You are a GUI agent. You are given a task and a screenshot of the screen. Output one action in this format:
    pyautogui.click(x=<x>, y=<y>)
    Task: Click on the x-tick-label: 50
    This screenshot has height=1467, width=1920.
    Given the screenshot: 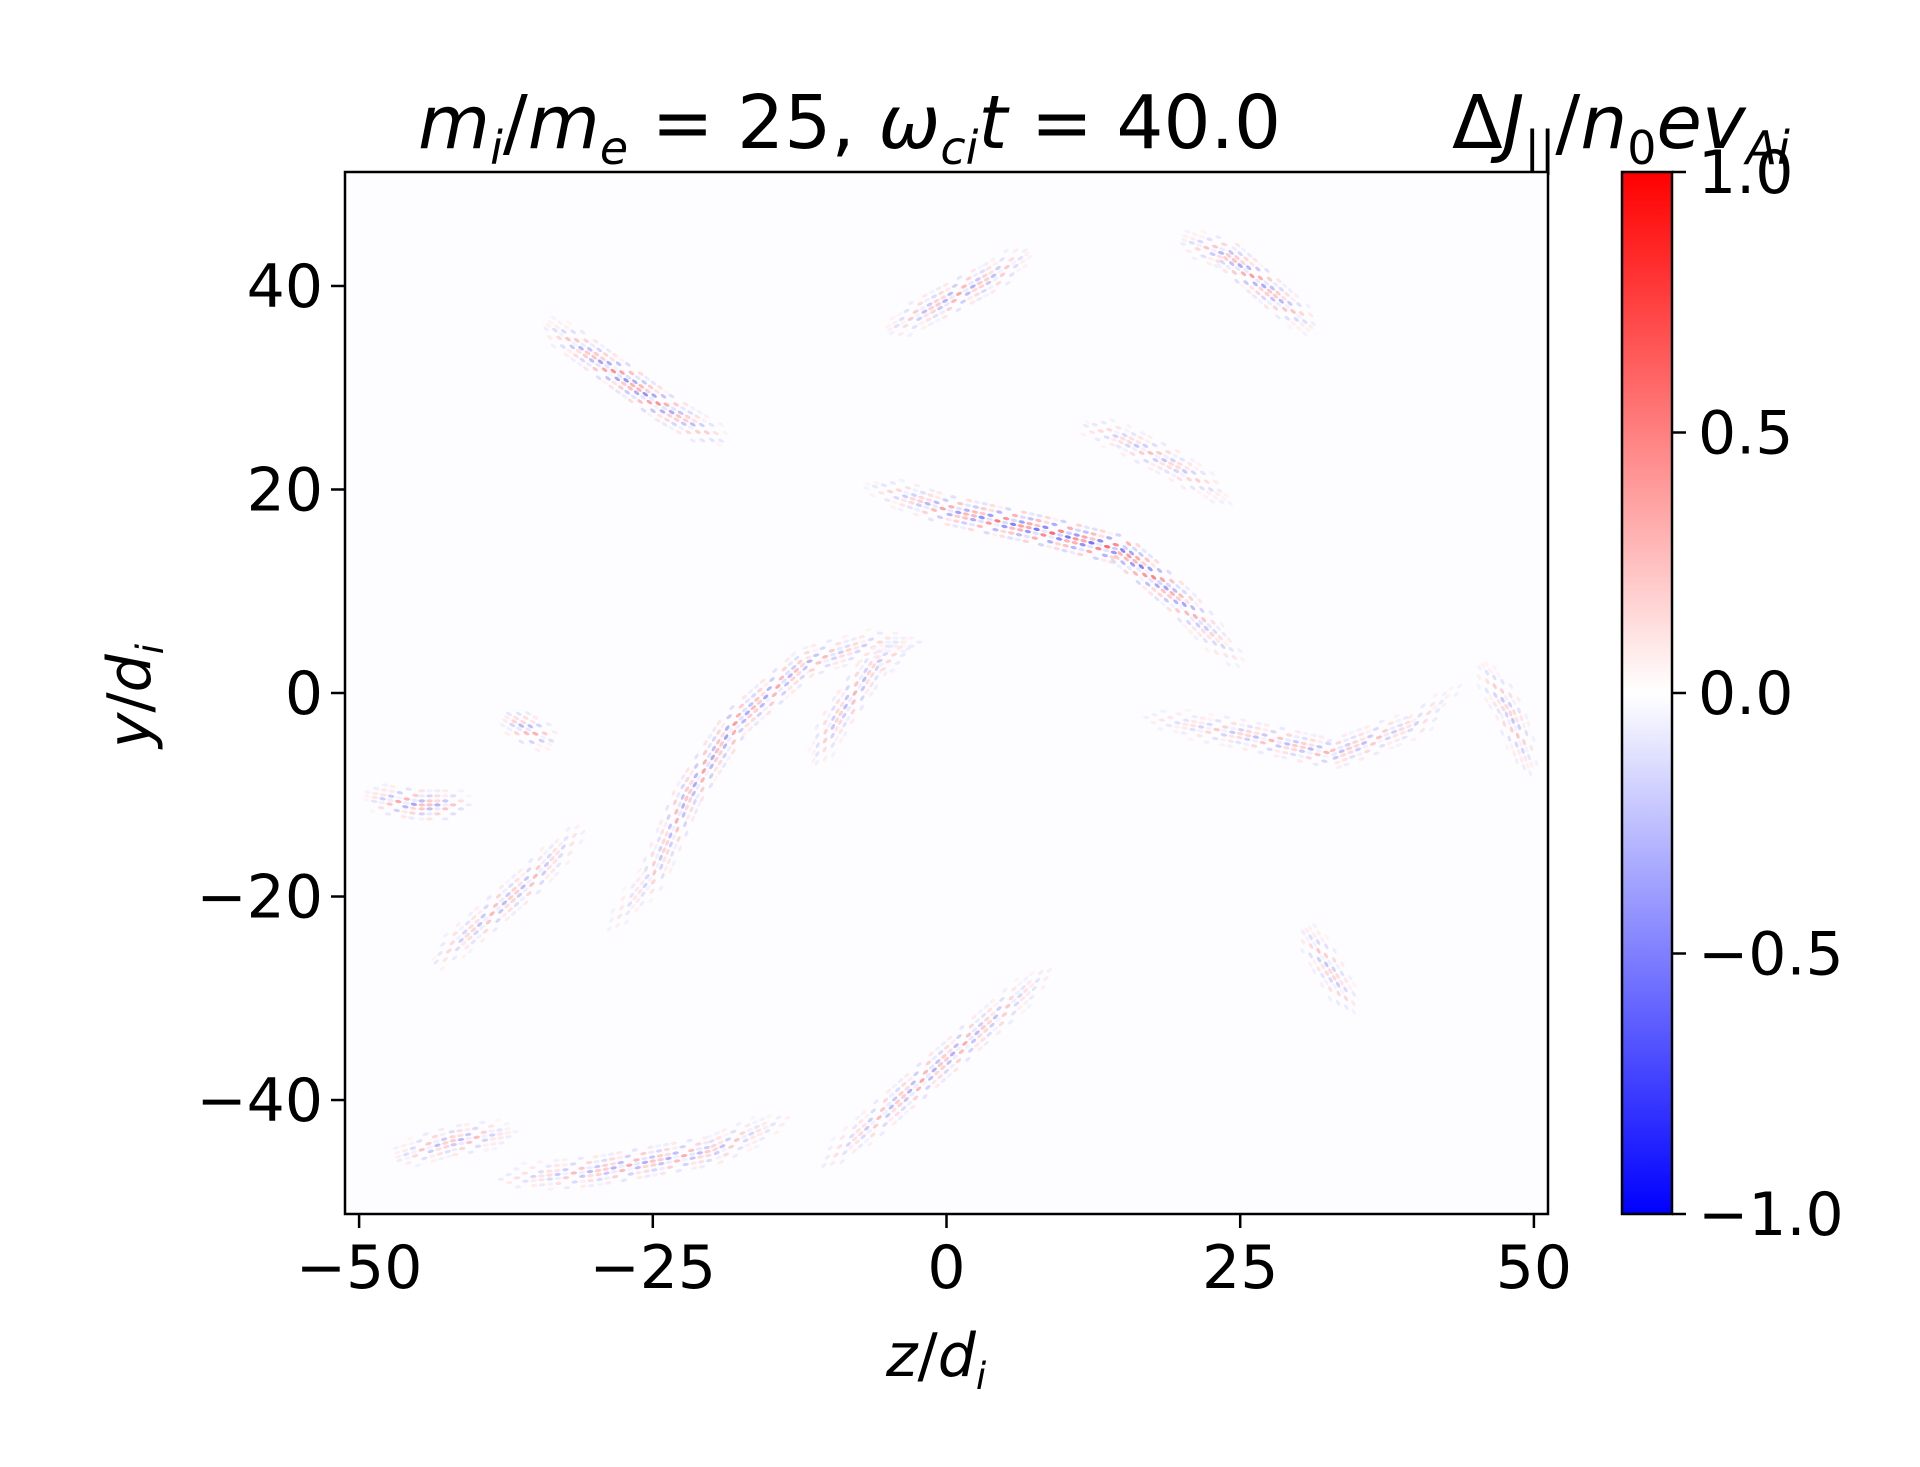 What is the action you would take?
    pyautogui.click(x=1534, y=1268)
    